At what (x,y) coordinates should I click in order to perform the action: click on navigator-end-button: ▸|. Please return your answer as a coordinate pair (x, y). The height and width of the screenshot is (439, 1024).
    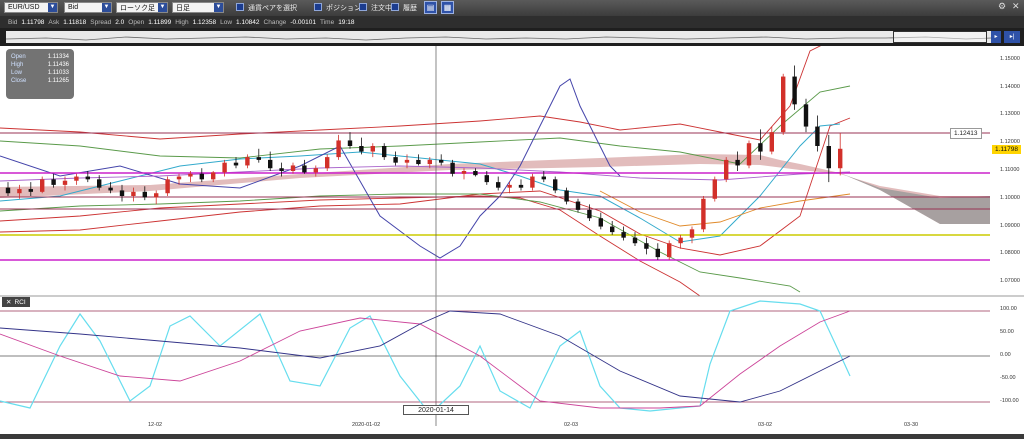
    Looking at the image, I should click on (1012, 37).